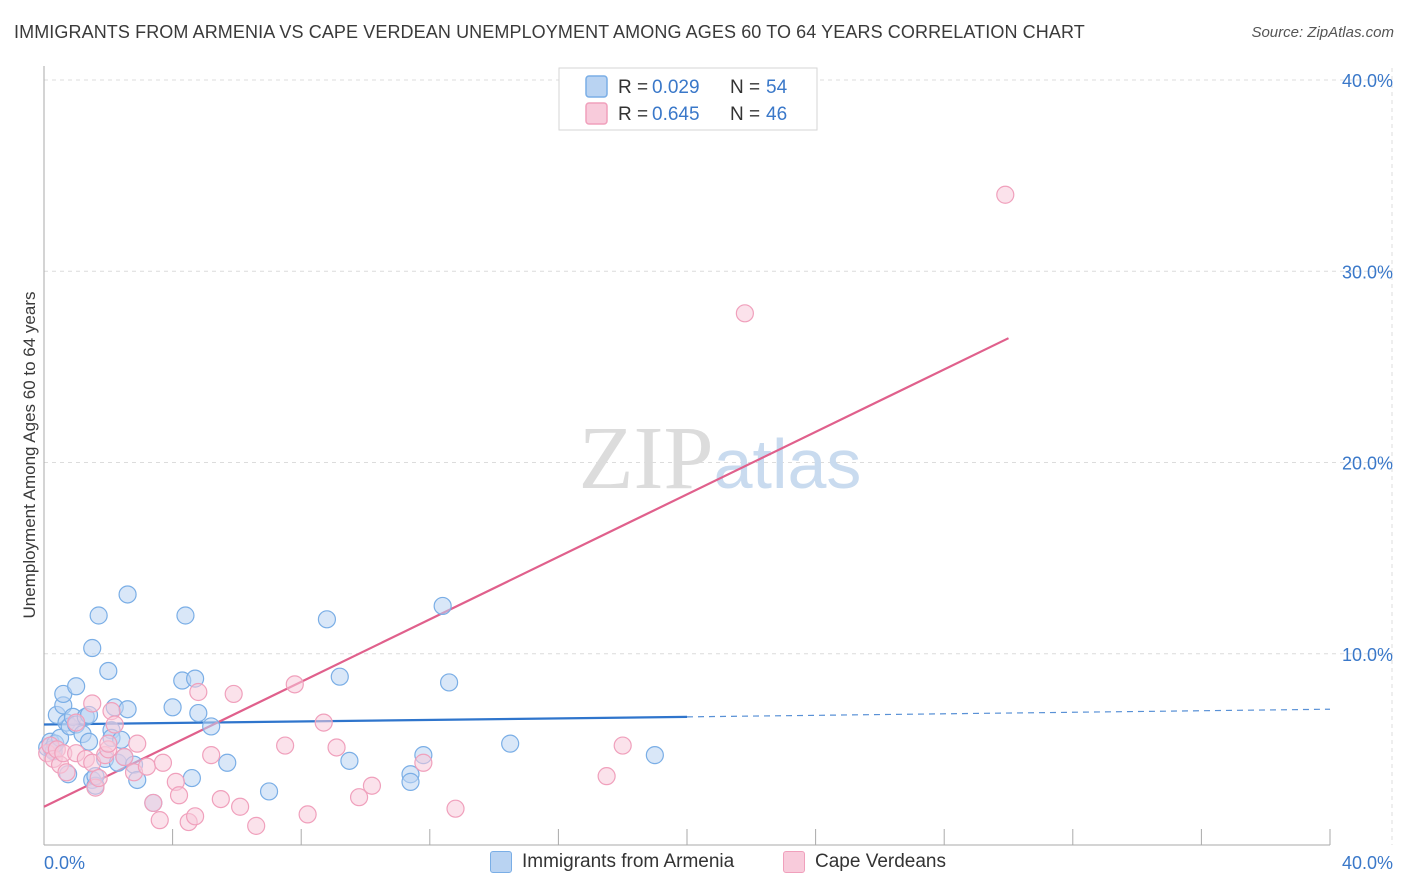  I want to click on legend-label-cape-verdeans: Cape Verdeans, so click(880, 861).